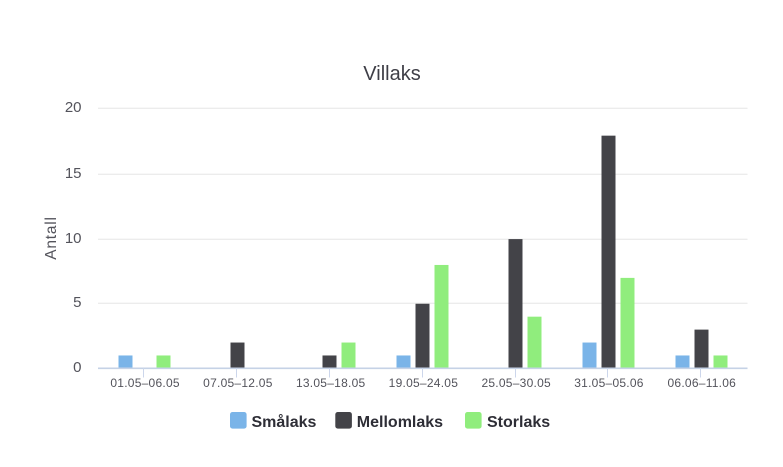 Image resolution: width=783 pixels, height=467 pixels. I want to click on svg-text: 06.06–11.06, so click(702, 383).